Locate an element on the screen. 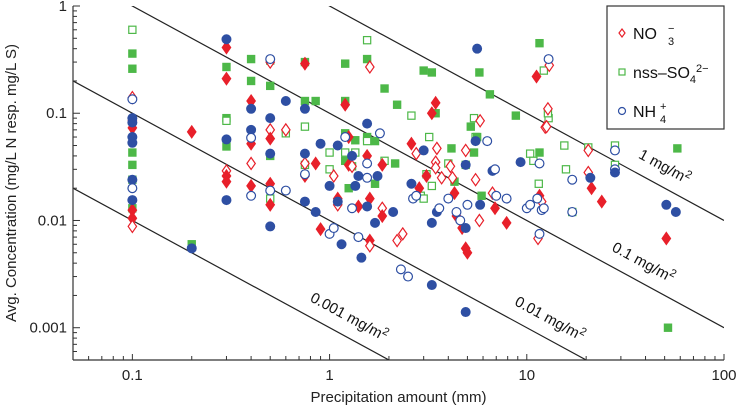 This screenshot has height=409, width=738. legend-box is located at coordinates (665, 67).